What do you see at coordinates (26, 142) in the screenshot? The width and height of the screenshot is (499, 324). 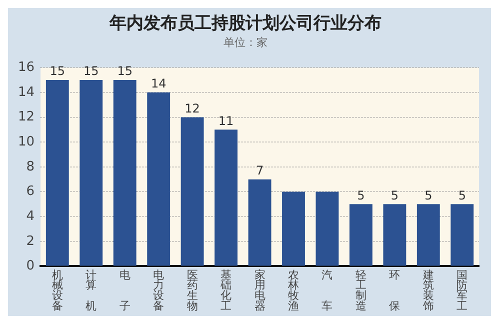 I see `y-tick-label: 10` at bounding box center [26, 142].